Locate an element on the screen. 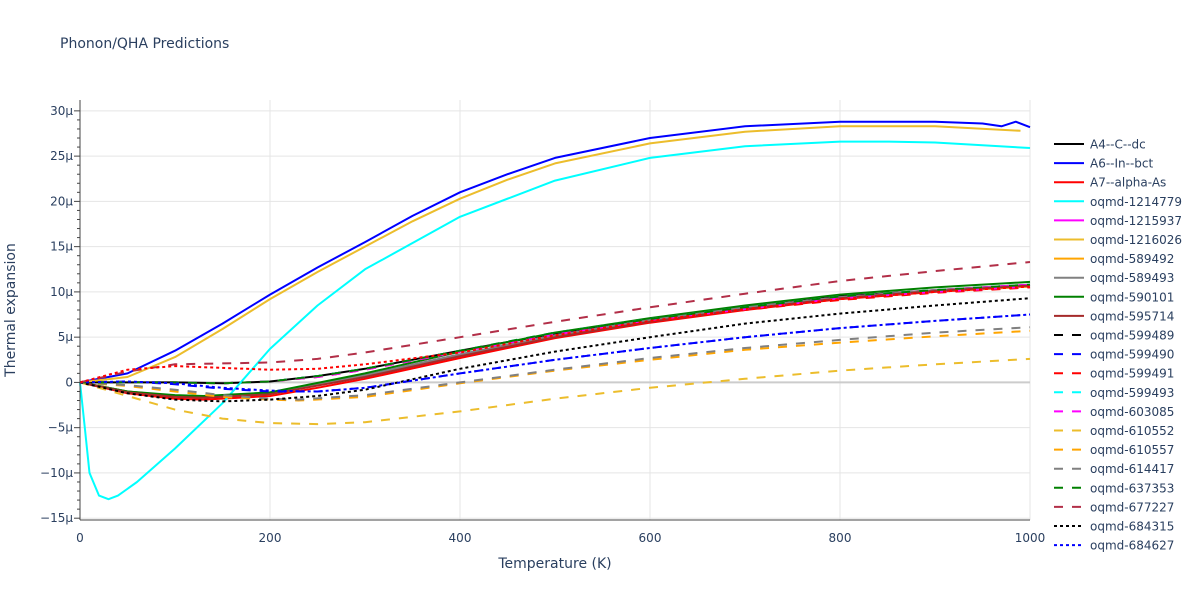  legend-item: oqmd-599490 is located at coordinates (1114, 355).